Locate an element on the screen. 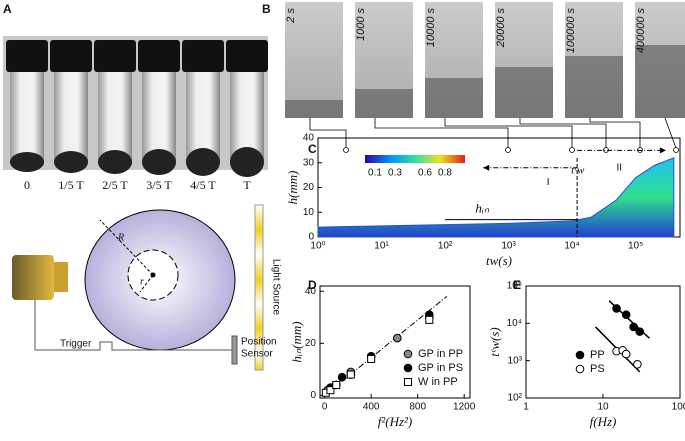 The width and height of the screenshot is (685, 441). y-axis-label: h(mm) is located at coordinates (292, 188).